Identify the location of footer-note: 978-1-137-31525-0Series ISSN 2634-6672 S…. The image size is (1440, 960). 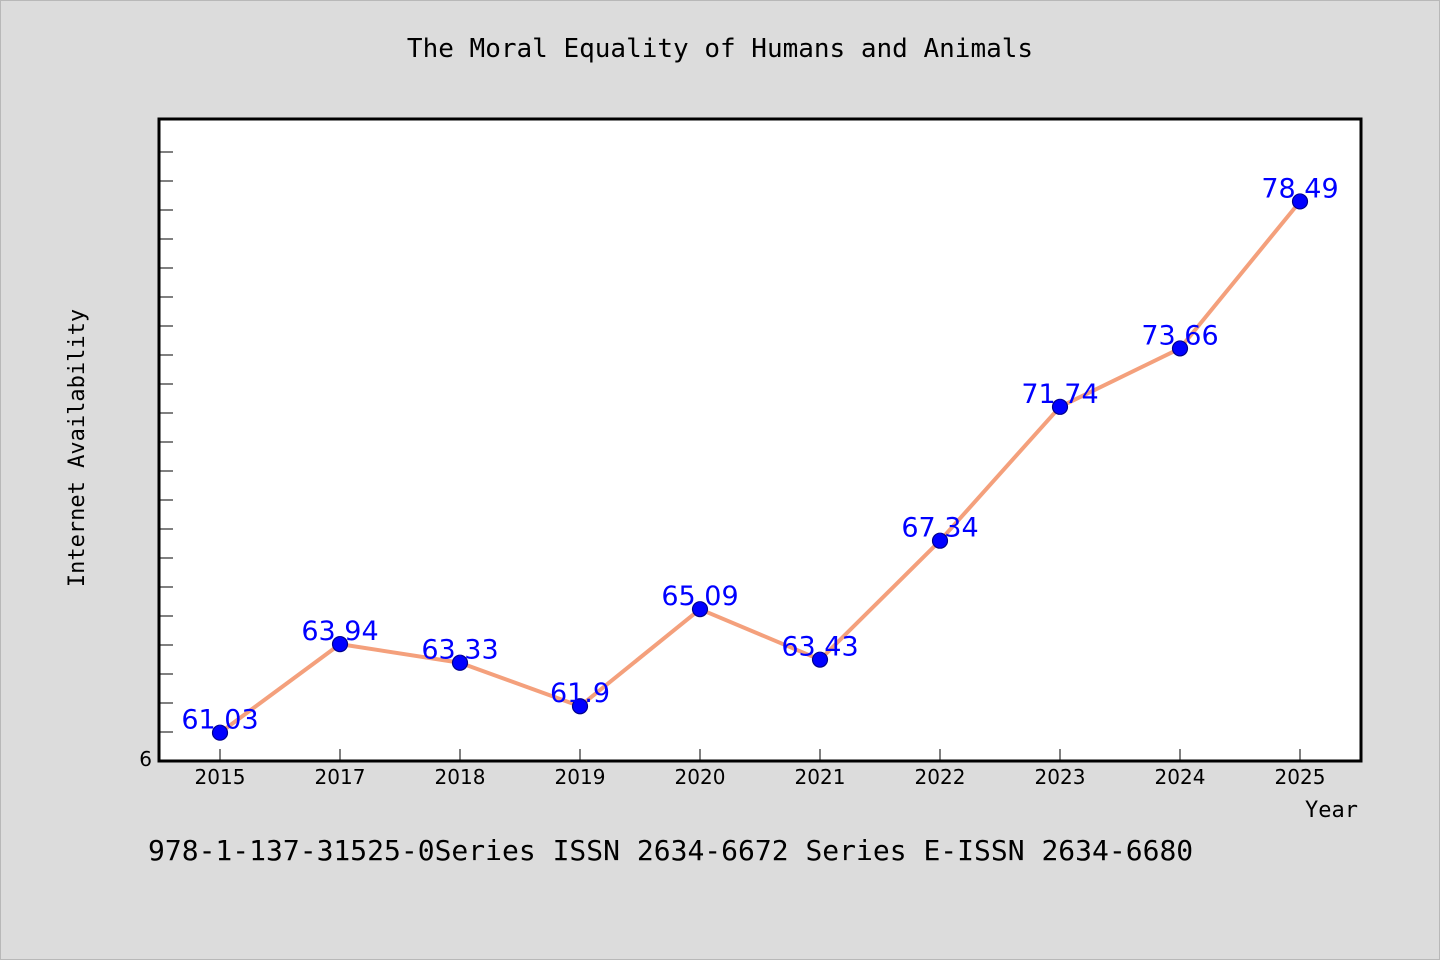
(671, 850).